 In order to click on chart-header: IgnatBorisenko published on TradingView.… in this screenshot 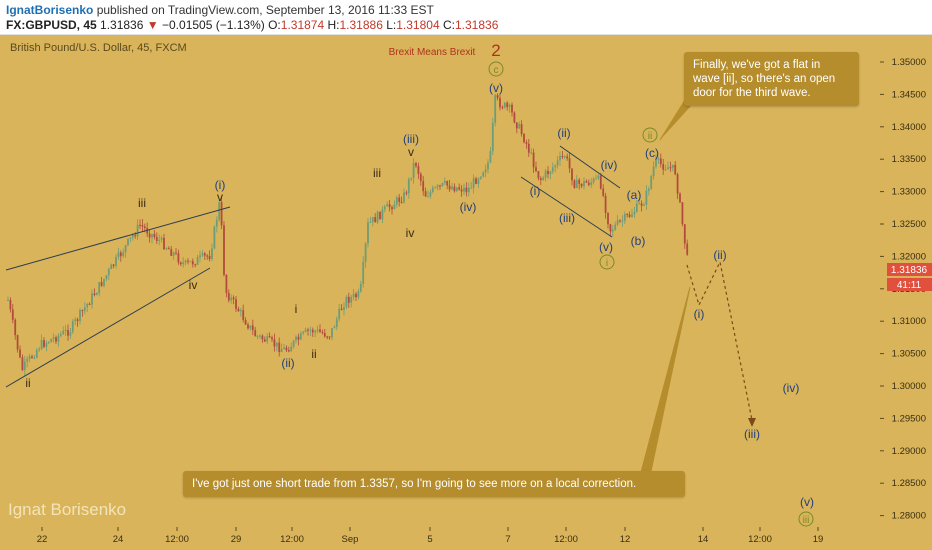, I will do `click(466, 17)`.